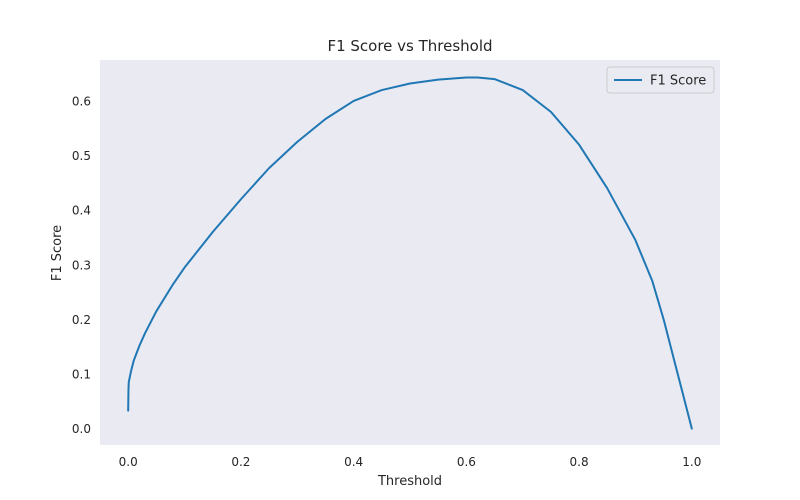  I want to click on legend-box, so click(660, 80).